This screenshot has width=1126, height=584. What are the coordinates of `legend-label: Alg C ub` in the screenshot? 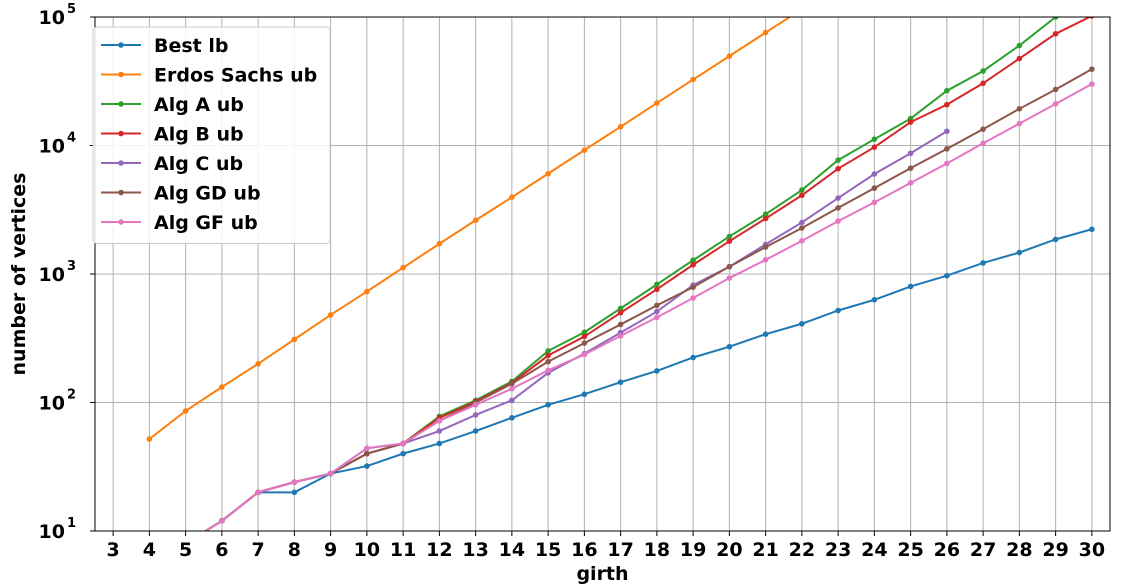 It's located at (198, 164).